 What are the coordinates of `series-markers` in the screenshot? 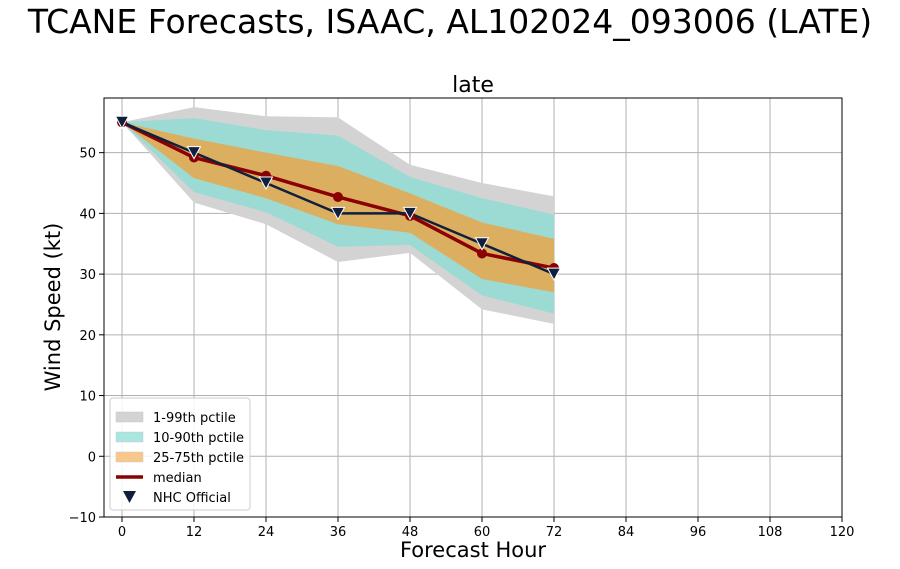 It's located at (338, 198).